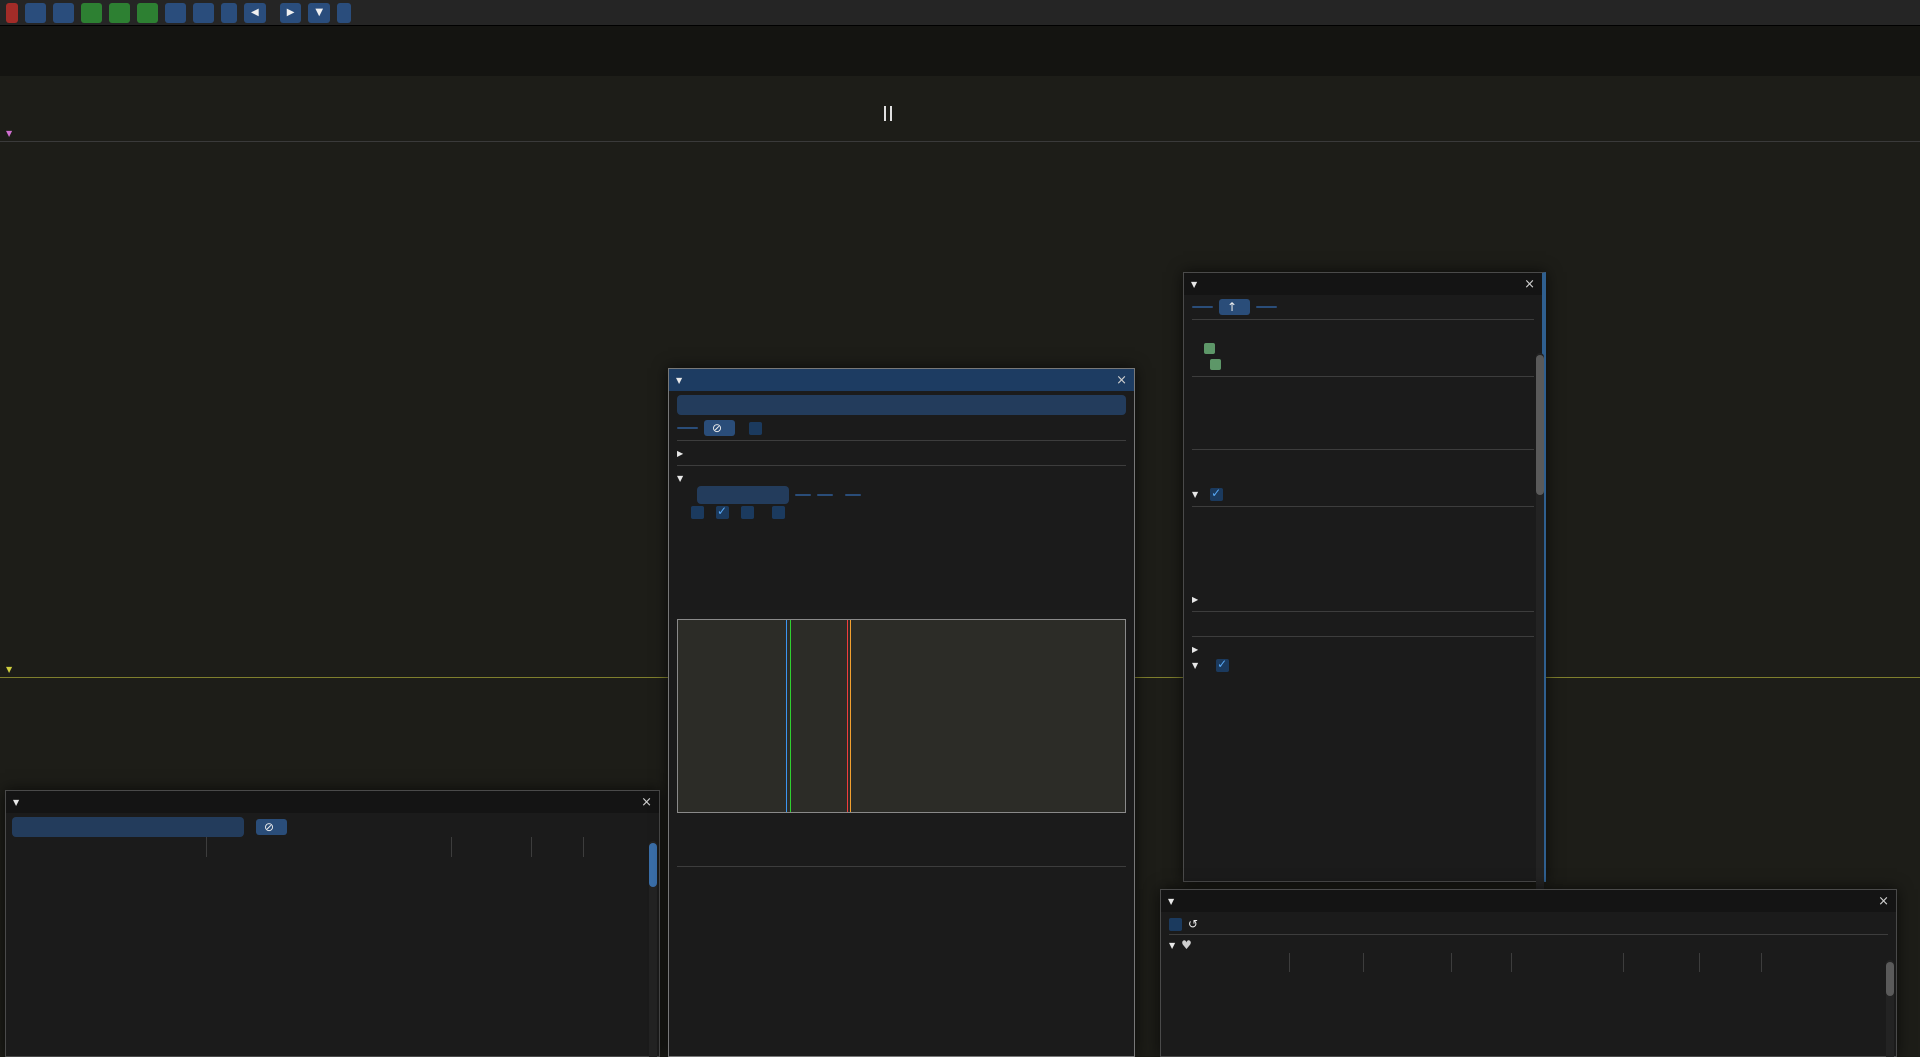 The width and height of the screenshot is (1920, 1057). What do you see at coordinates (747, 512) in the screenshot?
I see `cumulate-time-checkbox` at bounding box center [747, 512].